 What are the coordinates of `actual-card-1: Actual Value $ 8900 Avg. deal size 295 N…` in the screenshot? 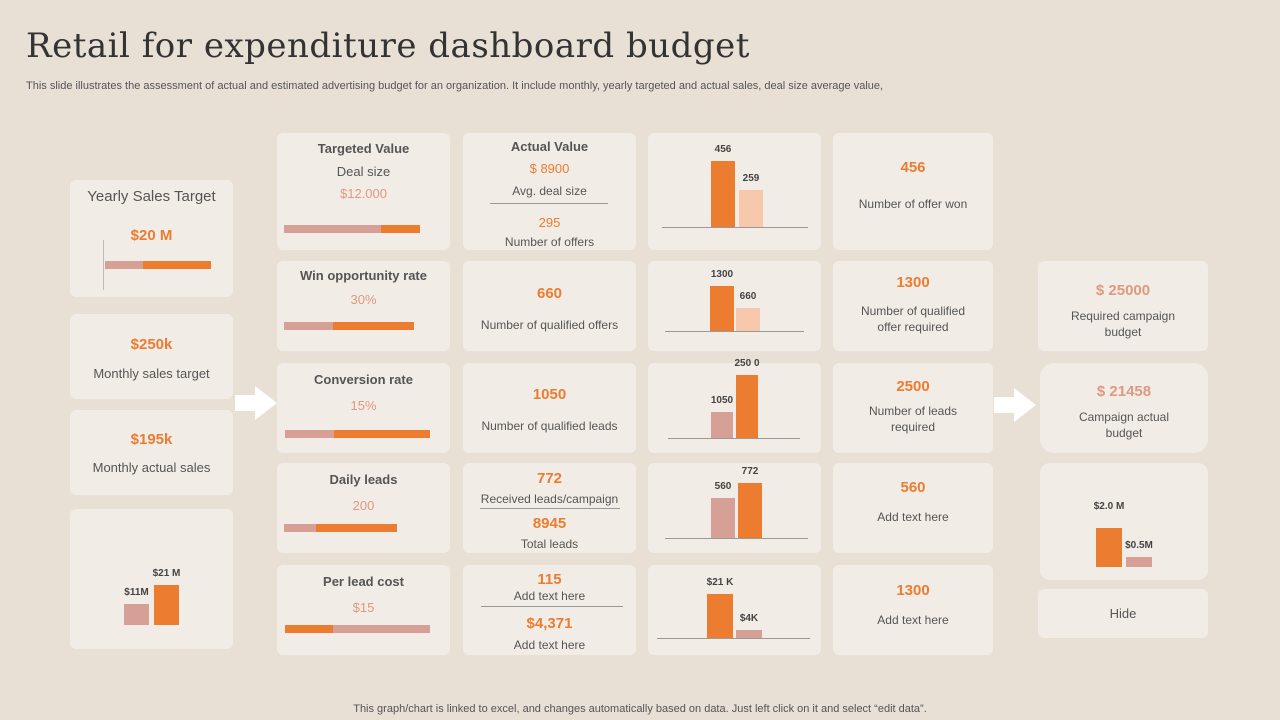 It's located at (549, 191).